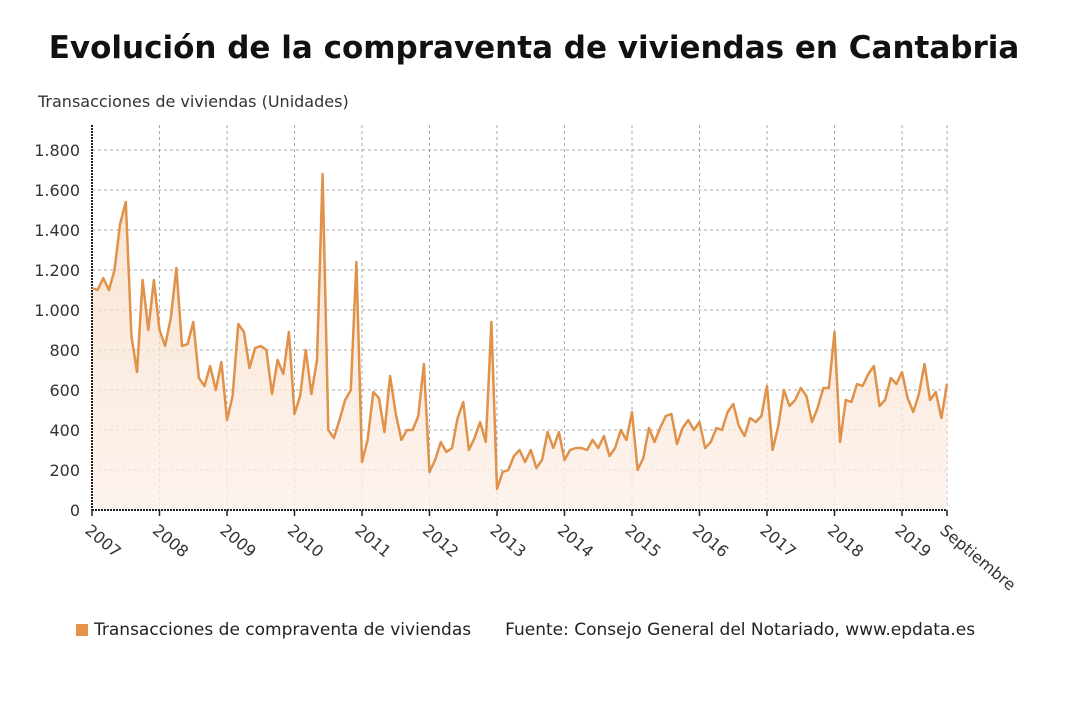 This screenshot has width=1068, height=720. What do you see at coordinates (64, 390) in the screenshot?
I see `y-tick-label: 600` at bounding box center [64, 390].